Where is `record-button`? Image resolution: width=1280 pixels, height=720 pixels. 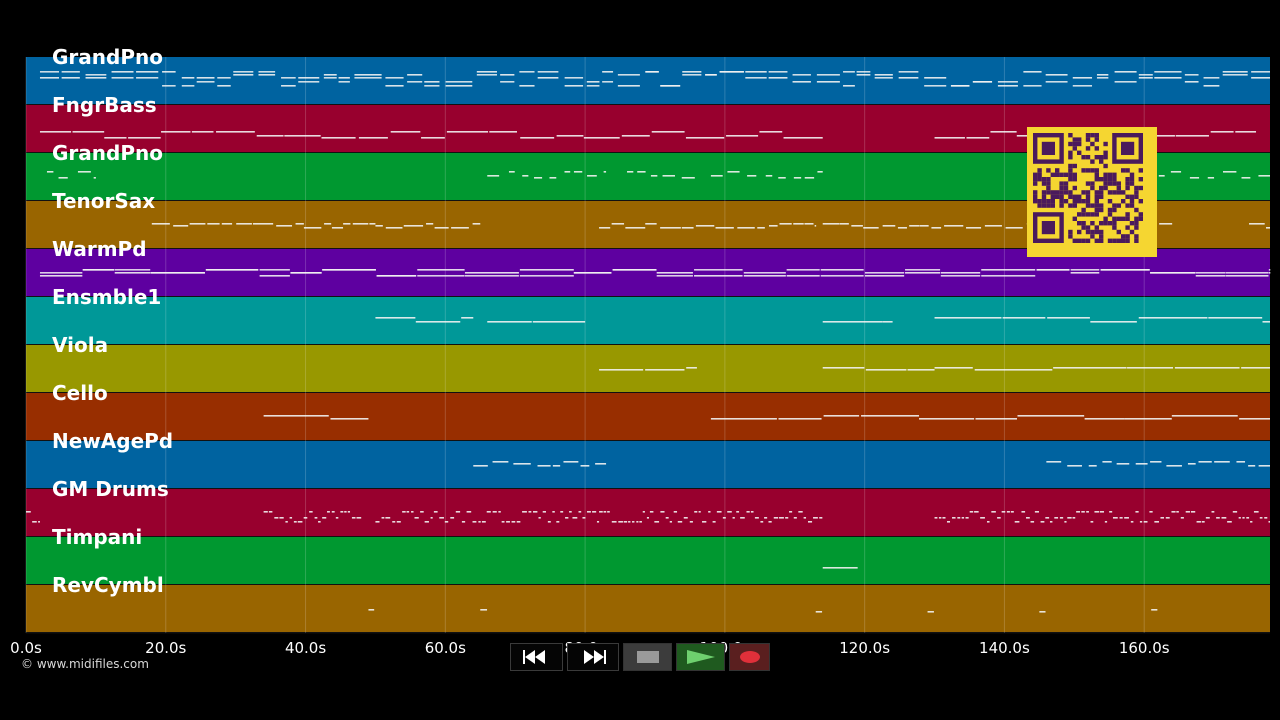
record-button is located at coordinates (749, 657).